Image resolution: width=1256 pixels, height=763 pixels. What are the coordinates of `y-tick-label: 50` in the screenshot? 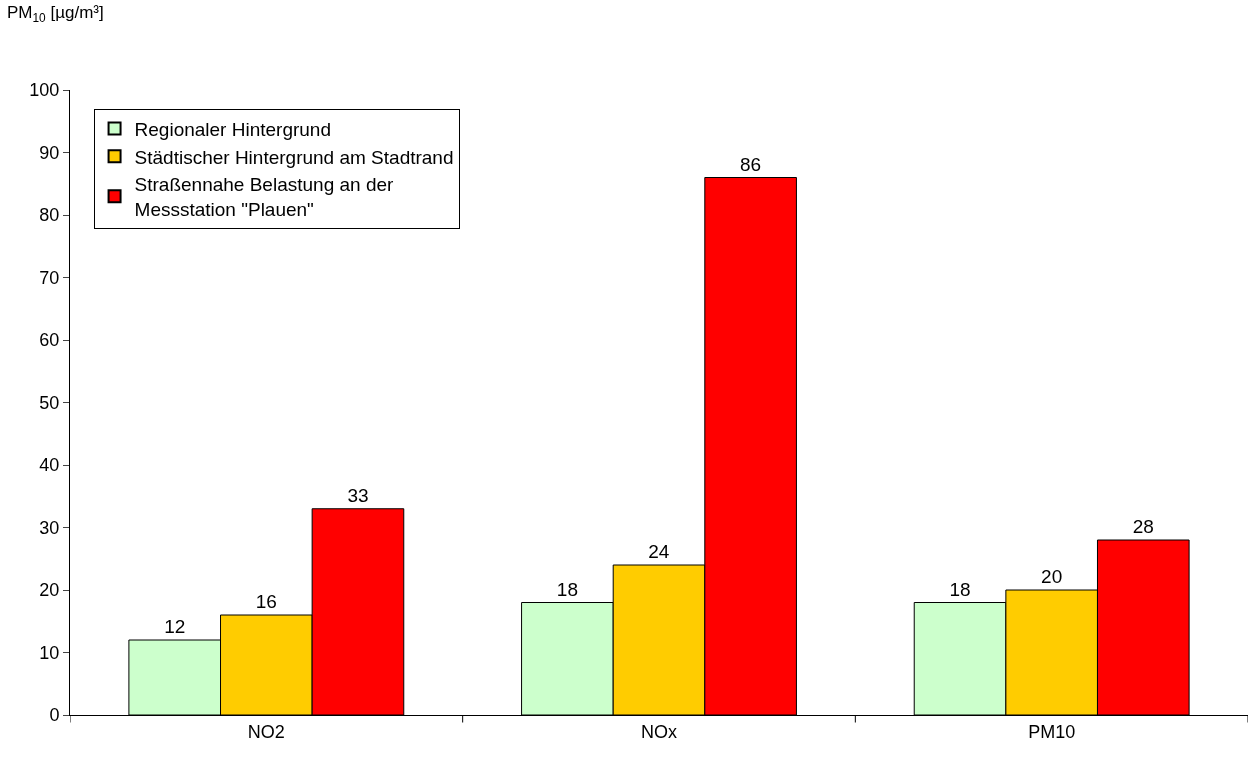 It's located at (49, 402).